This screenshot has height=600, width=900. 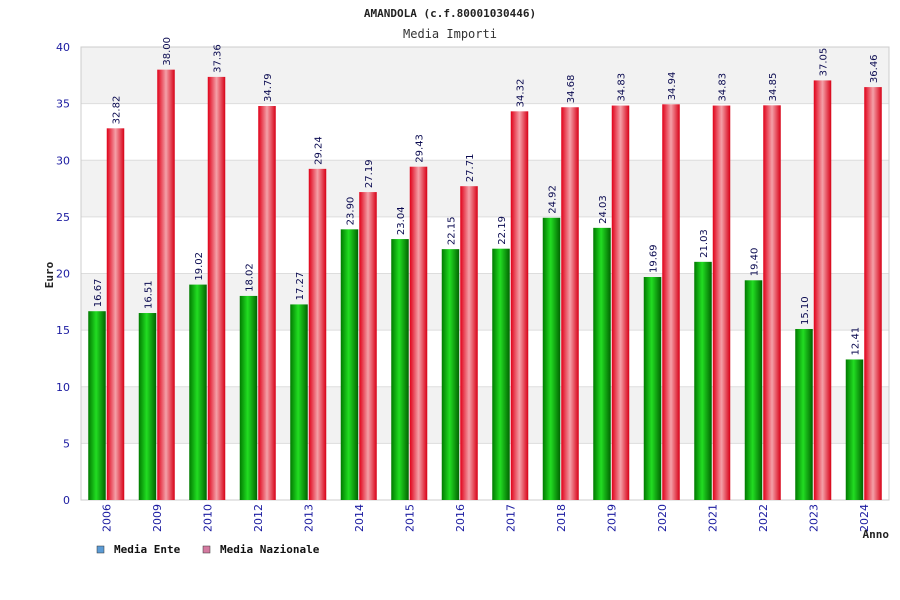 I want to click on x-tick-label: 2024, so click(x=864, y=518).